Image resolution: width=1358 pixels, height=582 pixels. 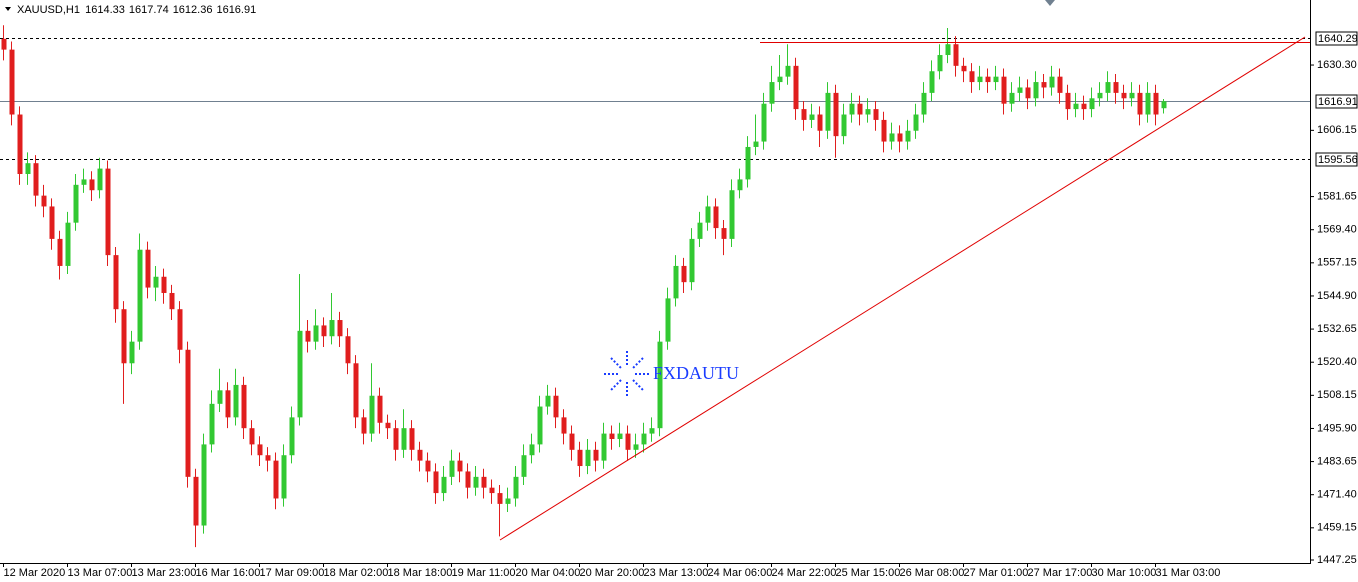 What do you see at coordinates (804, 573) in the screenshot?
I see `x-tick-label: 24 Mar 22:00` at bounding box center [804, 573].